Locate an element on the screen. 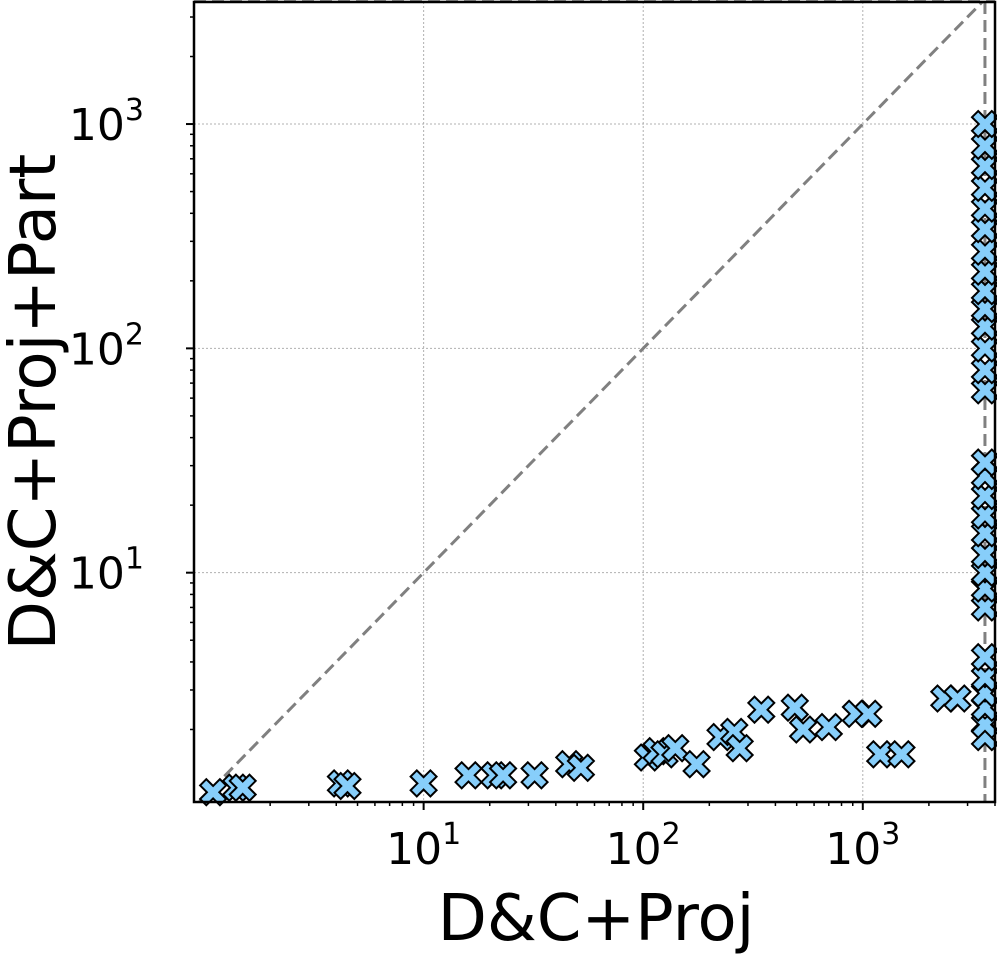  x-tick-label: 10³ is located at coordinates (862, 846).